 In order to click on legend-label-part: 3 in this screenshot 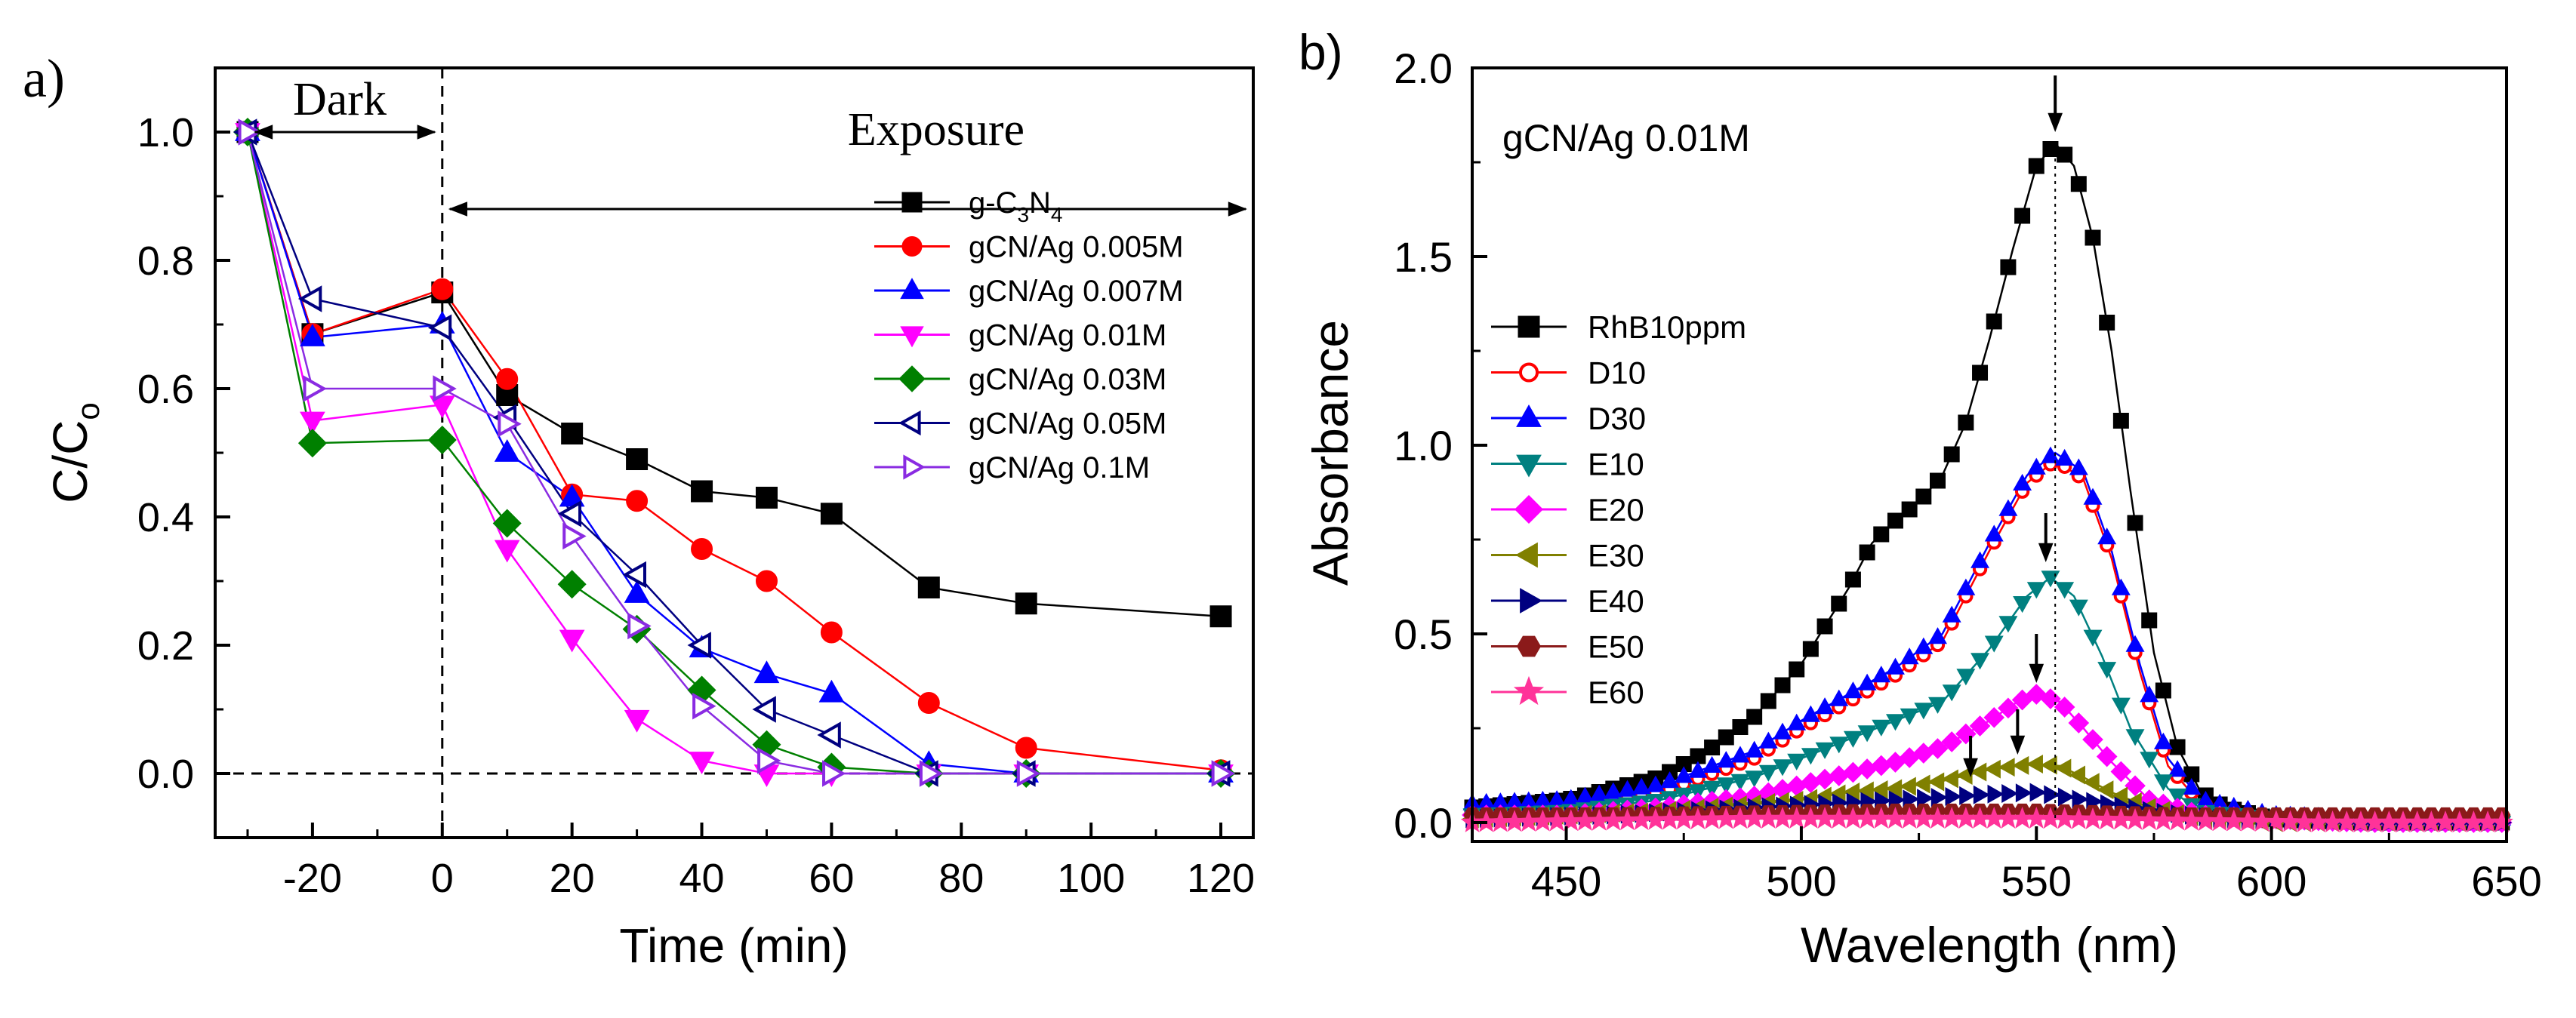, I will do `click(1023, 214)`.